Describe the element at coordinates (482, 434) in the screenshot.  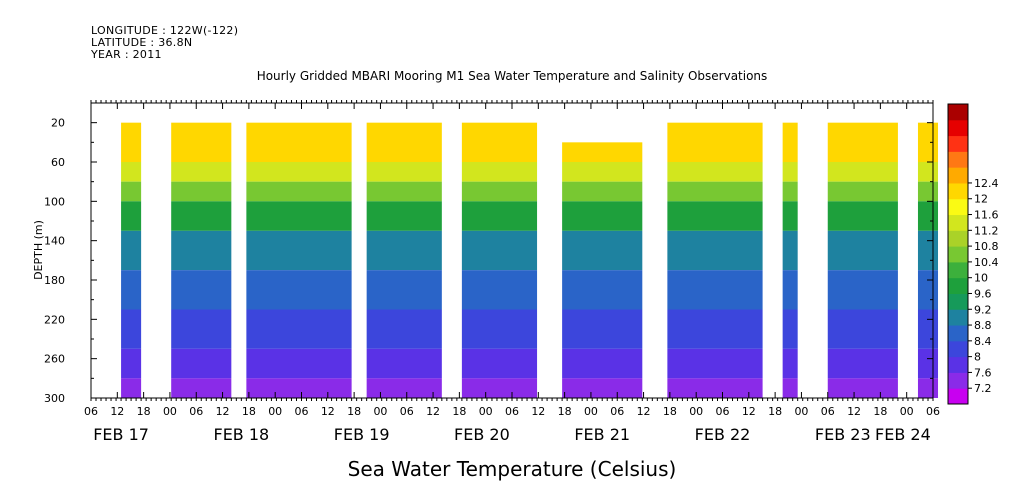
I see `x-day-label: FEB 20` at that location.